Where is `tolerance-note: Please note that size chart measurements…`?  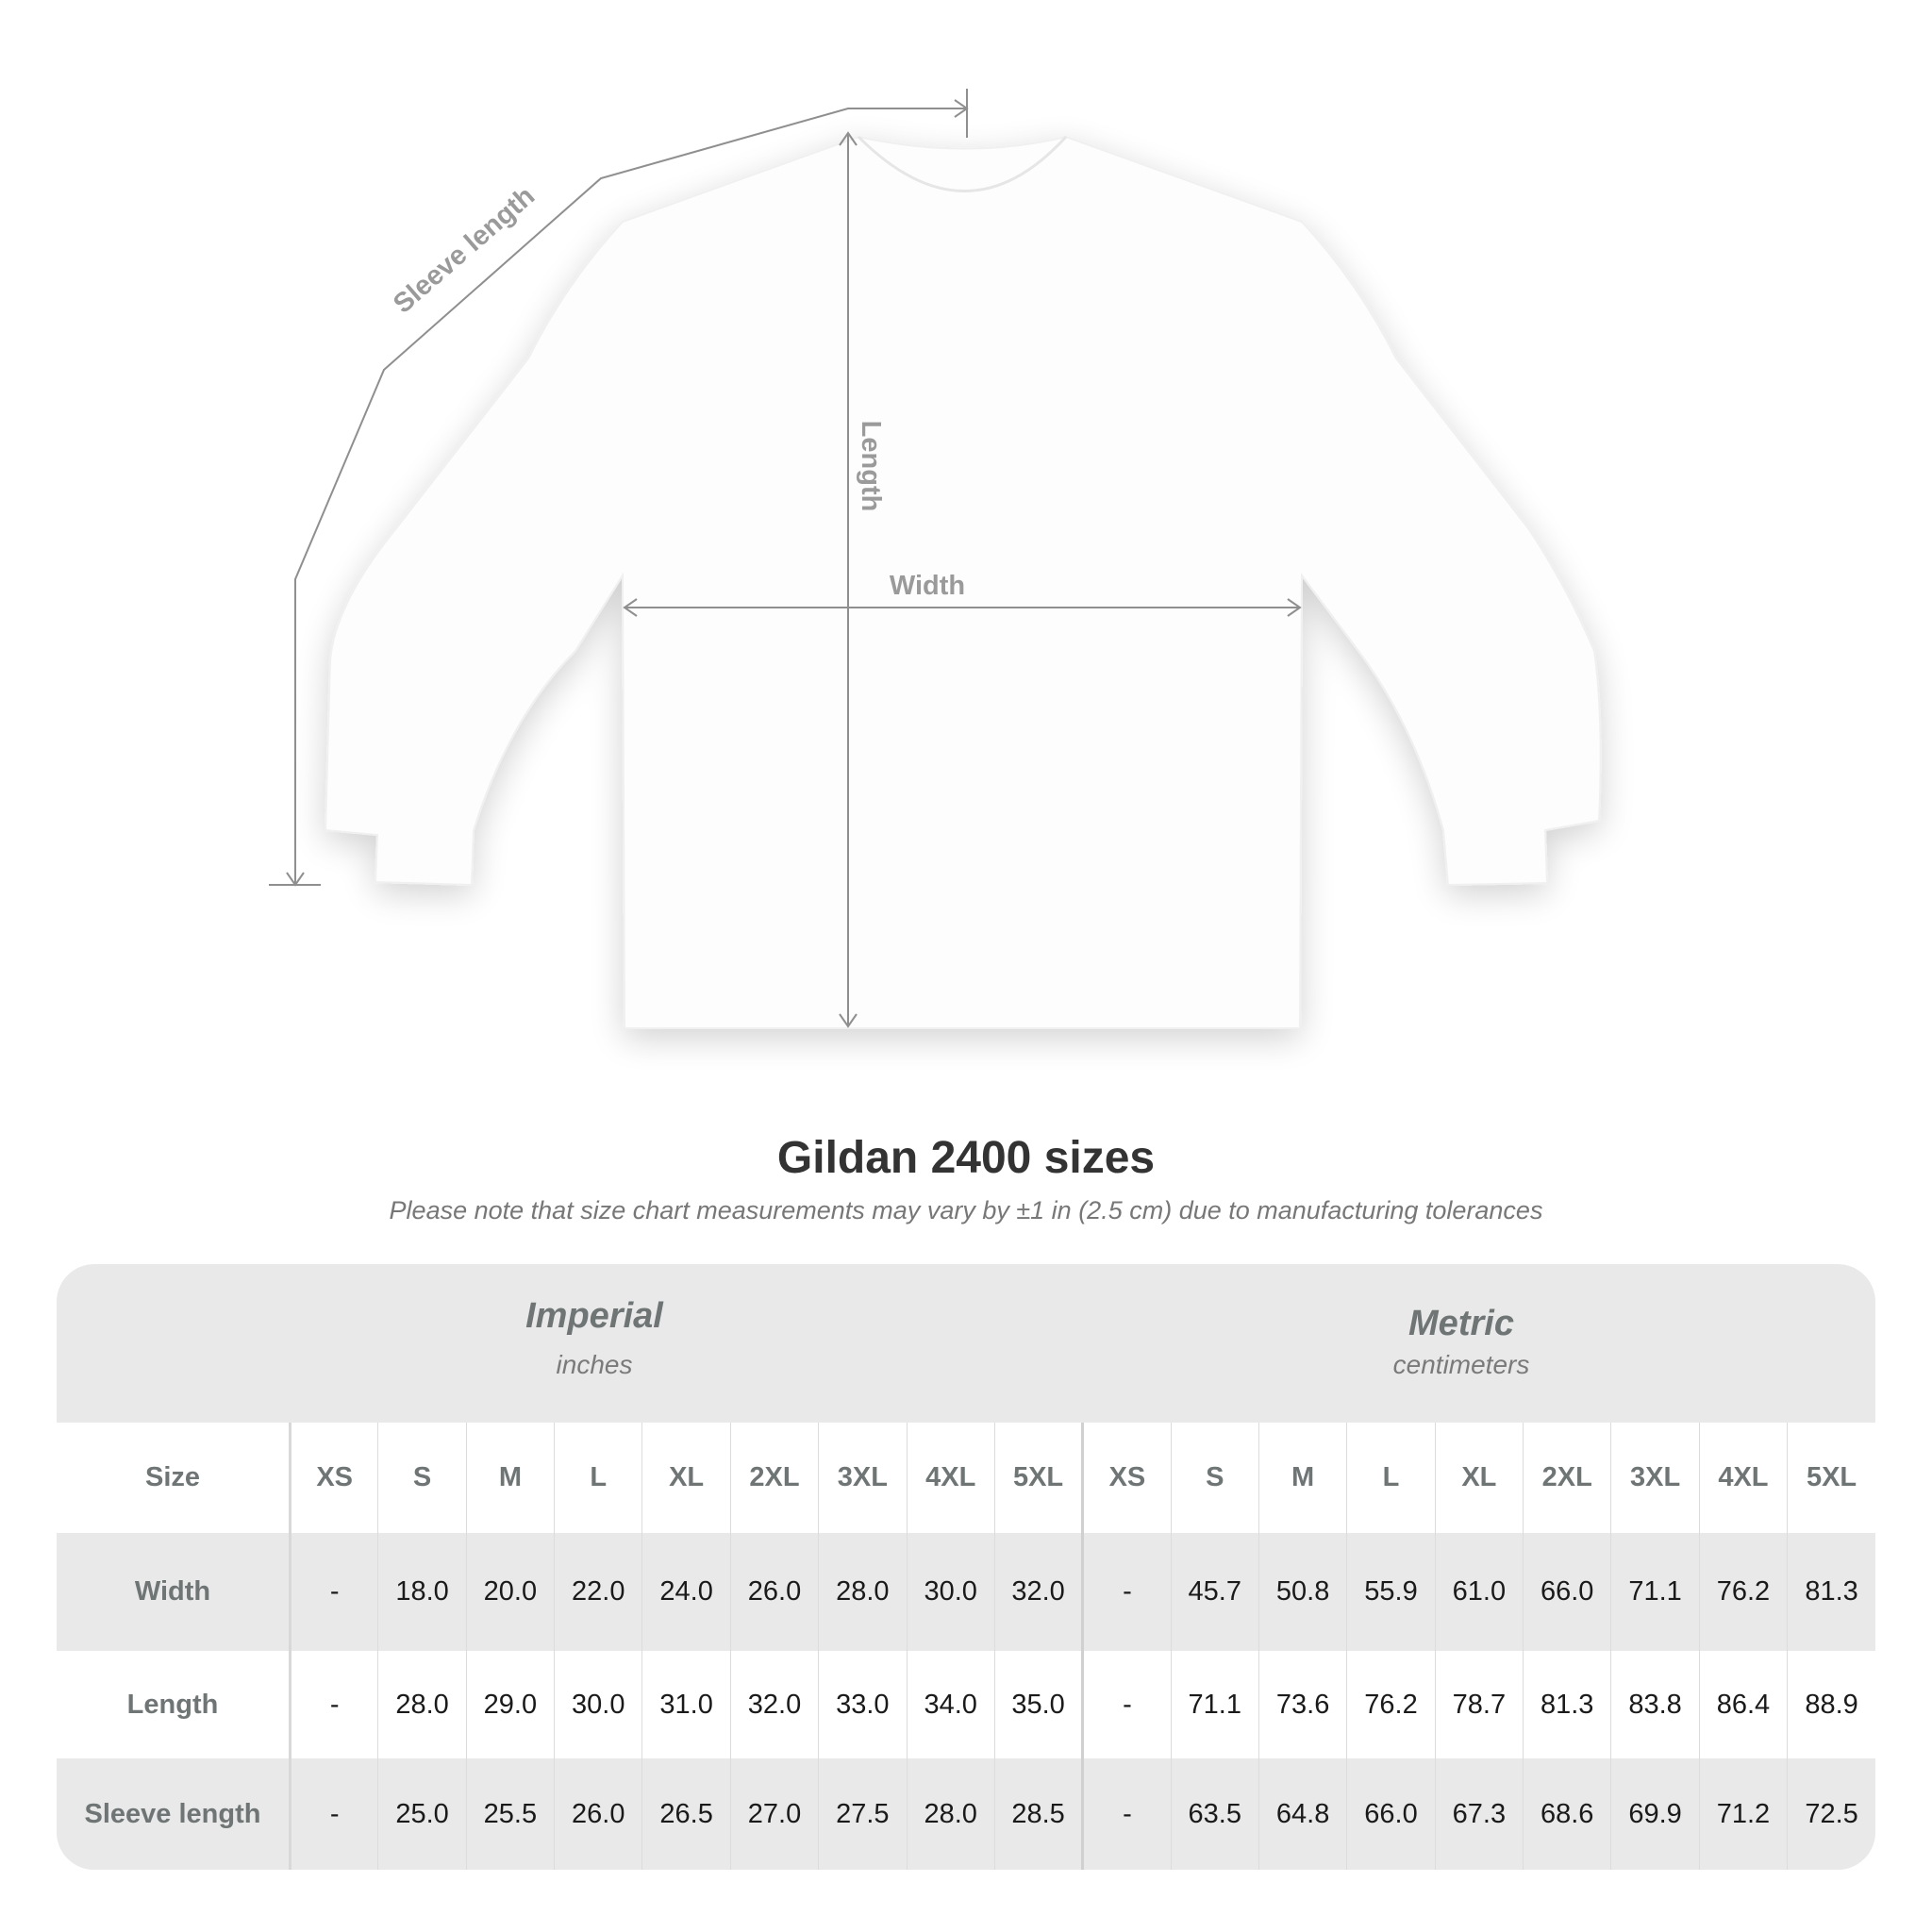 tolerance-note: Please note that size chart measurements… is located at coordinates (966, 1210).